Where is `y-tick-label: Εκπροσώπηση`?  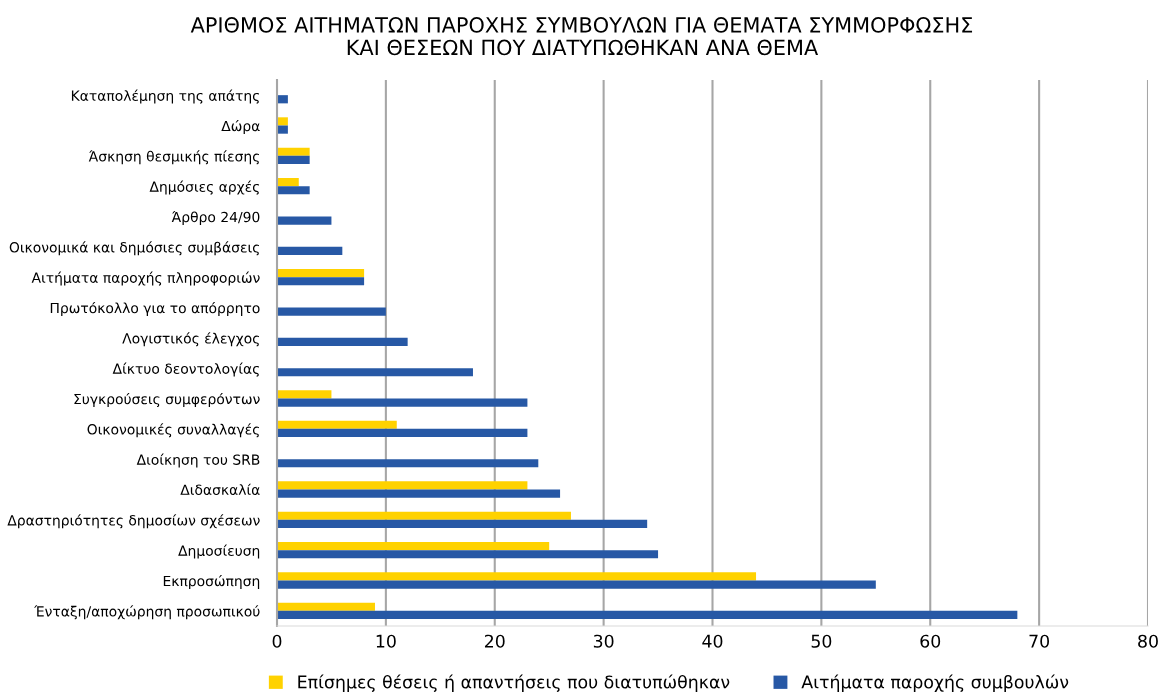
y-tick-label: Εκπροσώπηση is located at coordinates (211, 581).